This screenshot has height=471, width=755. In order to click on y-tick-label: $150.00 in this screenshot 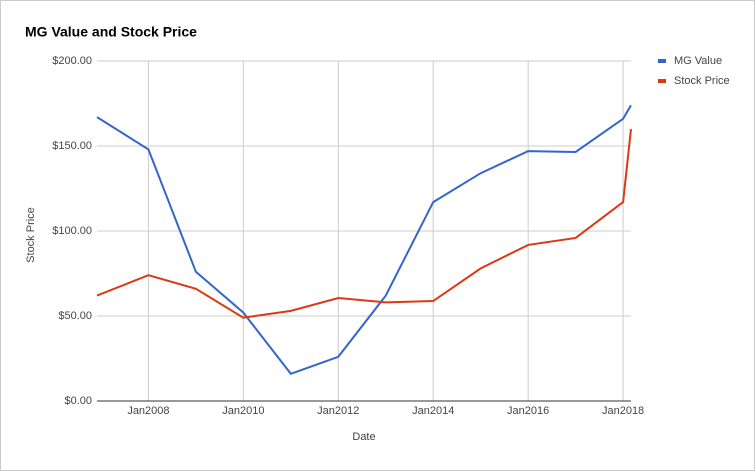, I will do `click(72, 146)`.